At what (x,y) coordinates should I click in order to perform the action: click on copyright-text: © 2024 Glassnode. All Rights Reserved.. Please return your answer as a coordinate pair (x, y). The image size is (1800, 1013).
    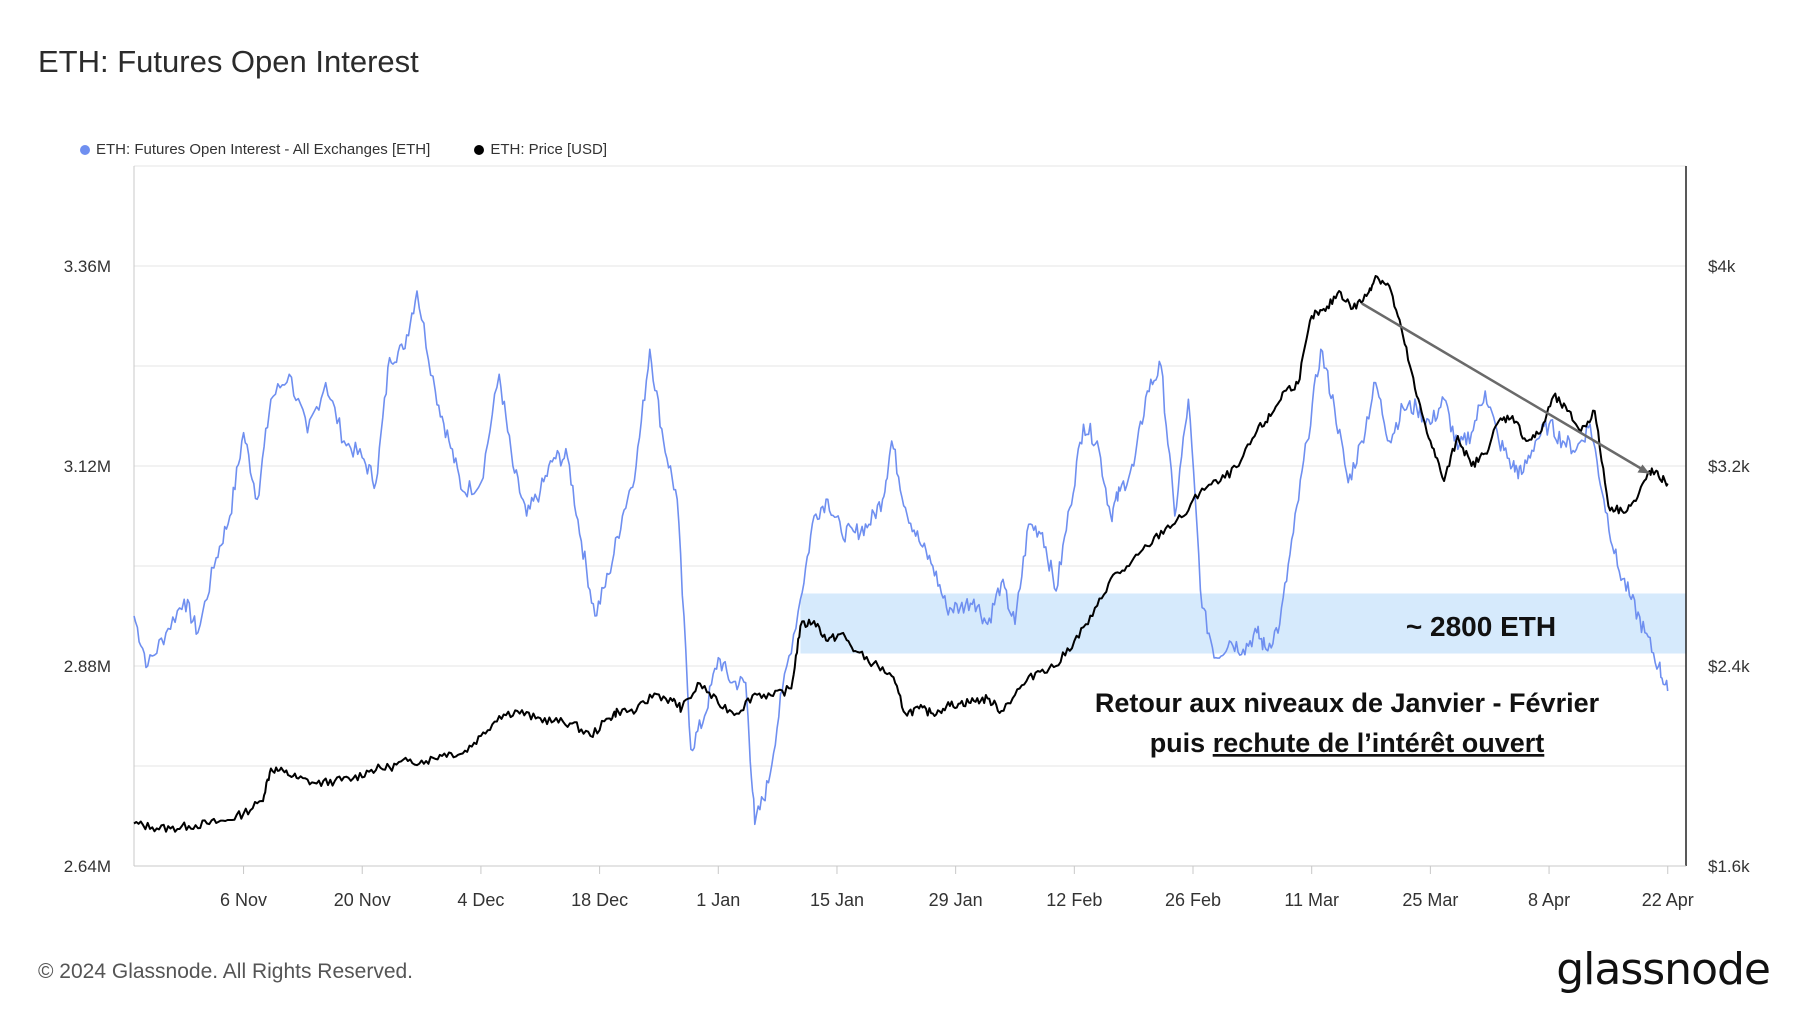
    Looking at the image, I should click on (226, 971).